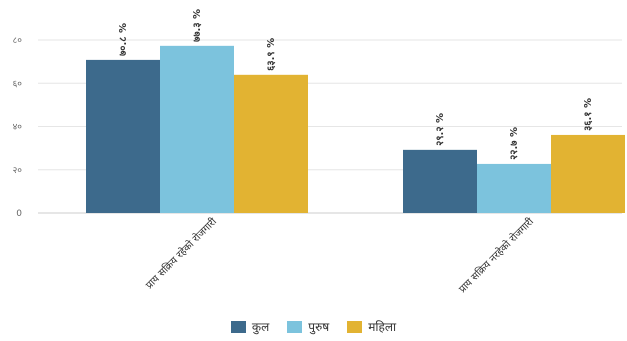  What do you see at coordinates (319, 327) in the screenshot?
I see `legend-label-male: पुरुष` at bounding box center [319, 327].